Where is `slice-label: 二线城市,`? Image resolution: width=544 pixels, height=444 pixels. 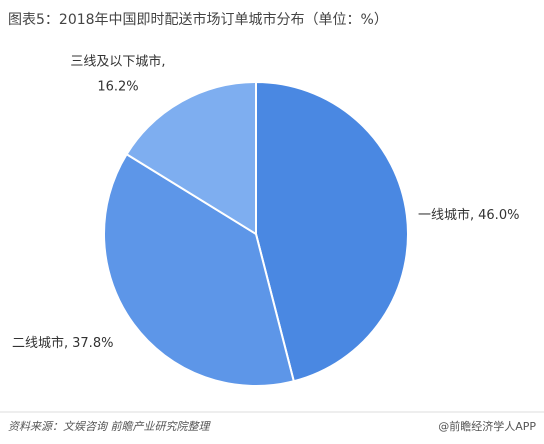
slice-label: 二线城市, is located at coordinates (40, 343).